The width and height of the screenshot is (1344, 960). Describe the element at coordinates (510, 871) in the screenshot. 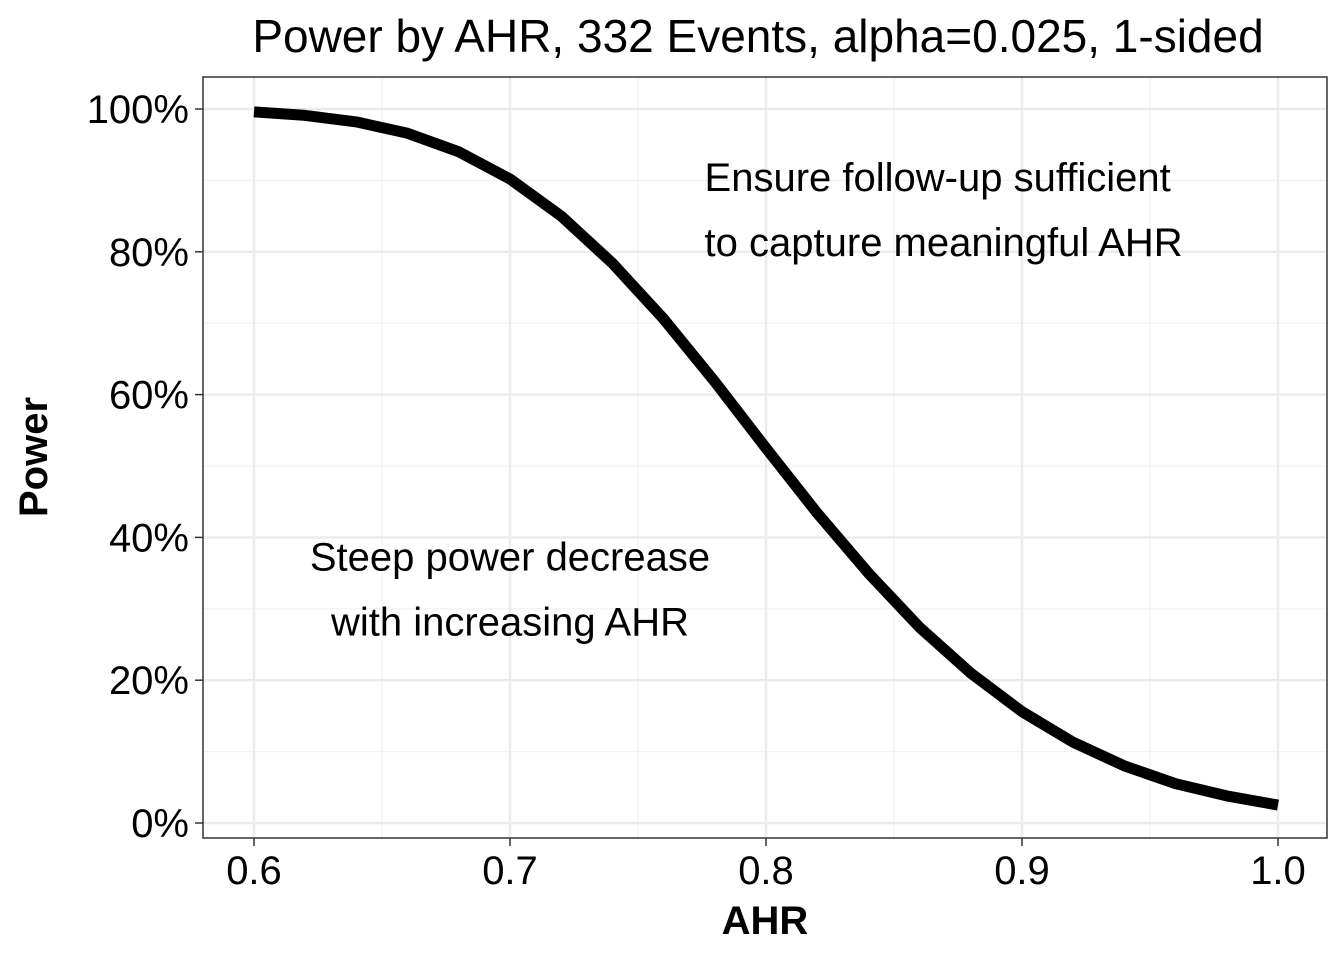

I see `x-tick-label: 0.7` at that location.